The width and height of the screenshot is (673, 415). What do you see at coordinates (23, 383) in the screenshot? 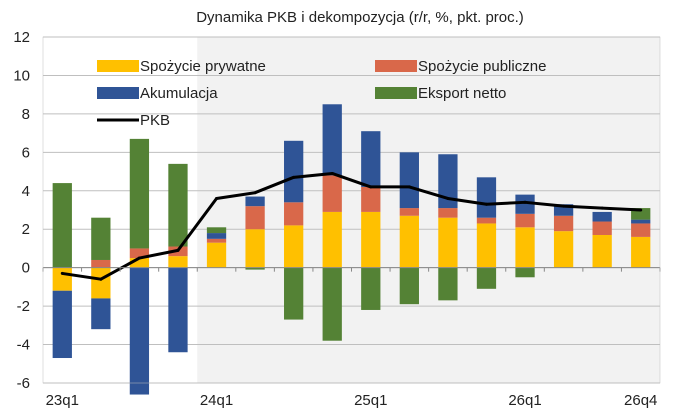
I see `y-tick-label: -6` at bounding box center [23, 383].